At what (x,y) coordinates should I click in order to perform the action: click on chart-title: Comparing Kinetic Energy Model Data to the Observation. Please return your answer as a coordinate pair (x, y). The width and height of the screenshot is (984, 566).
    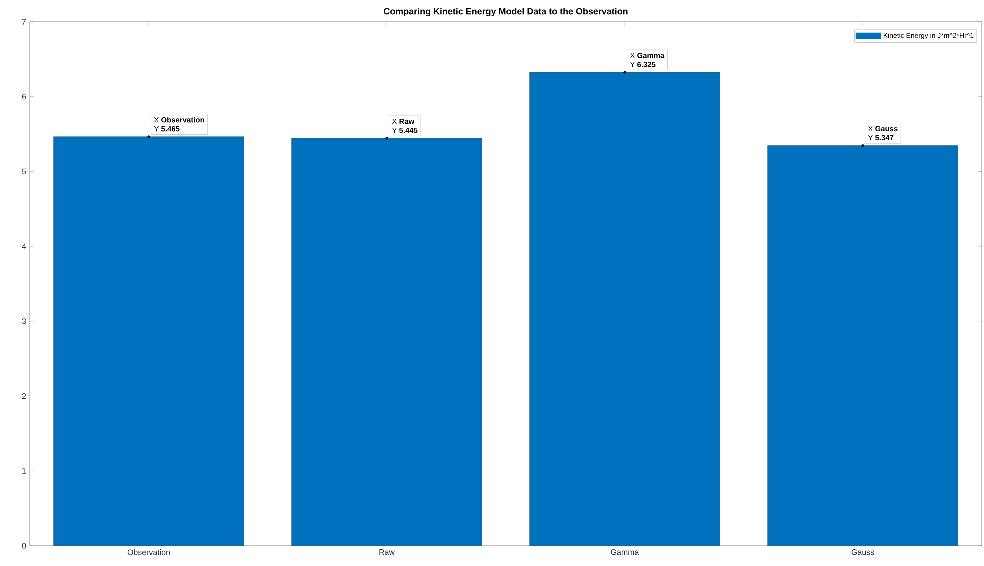
    Looking at the image, I should click on (506, 12).